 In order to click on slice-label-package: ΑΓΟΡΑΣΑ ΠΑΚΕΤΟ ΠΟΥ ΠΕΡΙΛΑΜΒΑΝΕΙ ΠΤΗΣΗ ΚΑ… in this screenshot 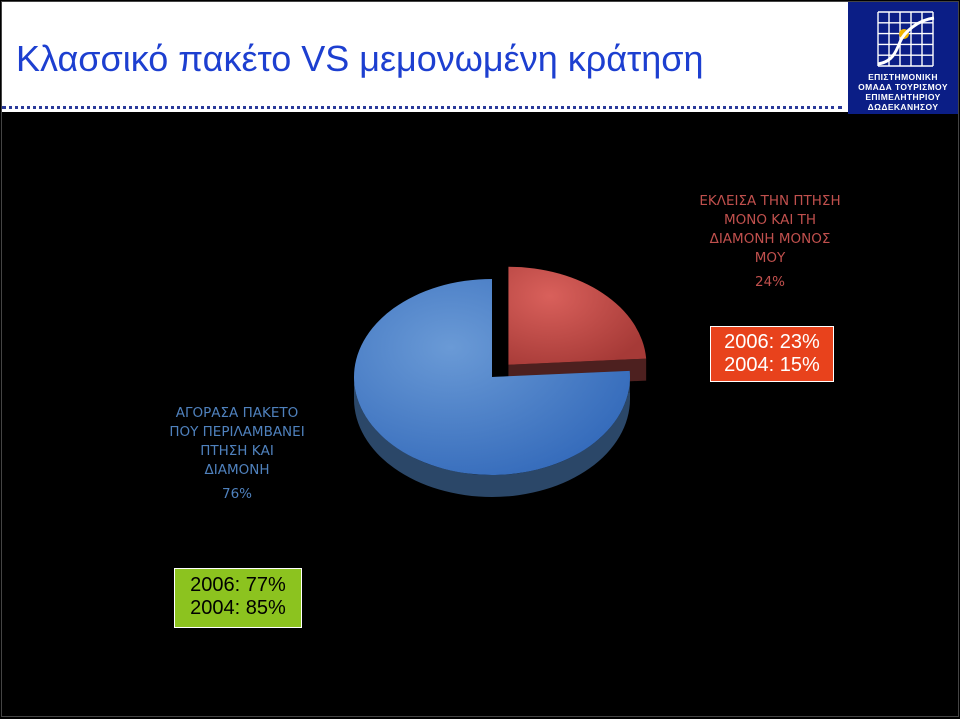, I will do `click(237, 454)`.